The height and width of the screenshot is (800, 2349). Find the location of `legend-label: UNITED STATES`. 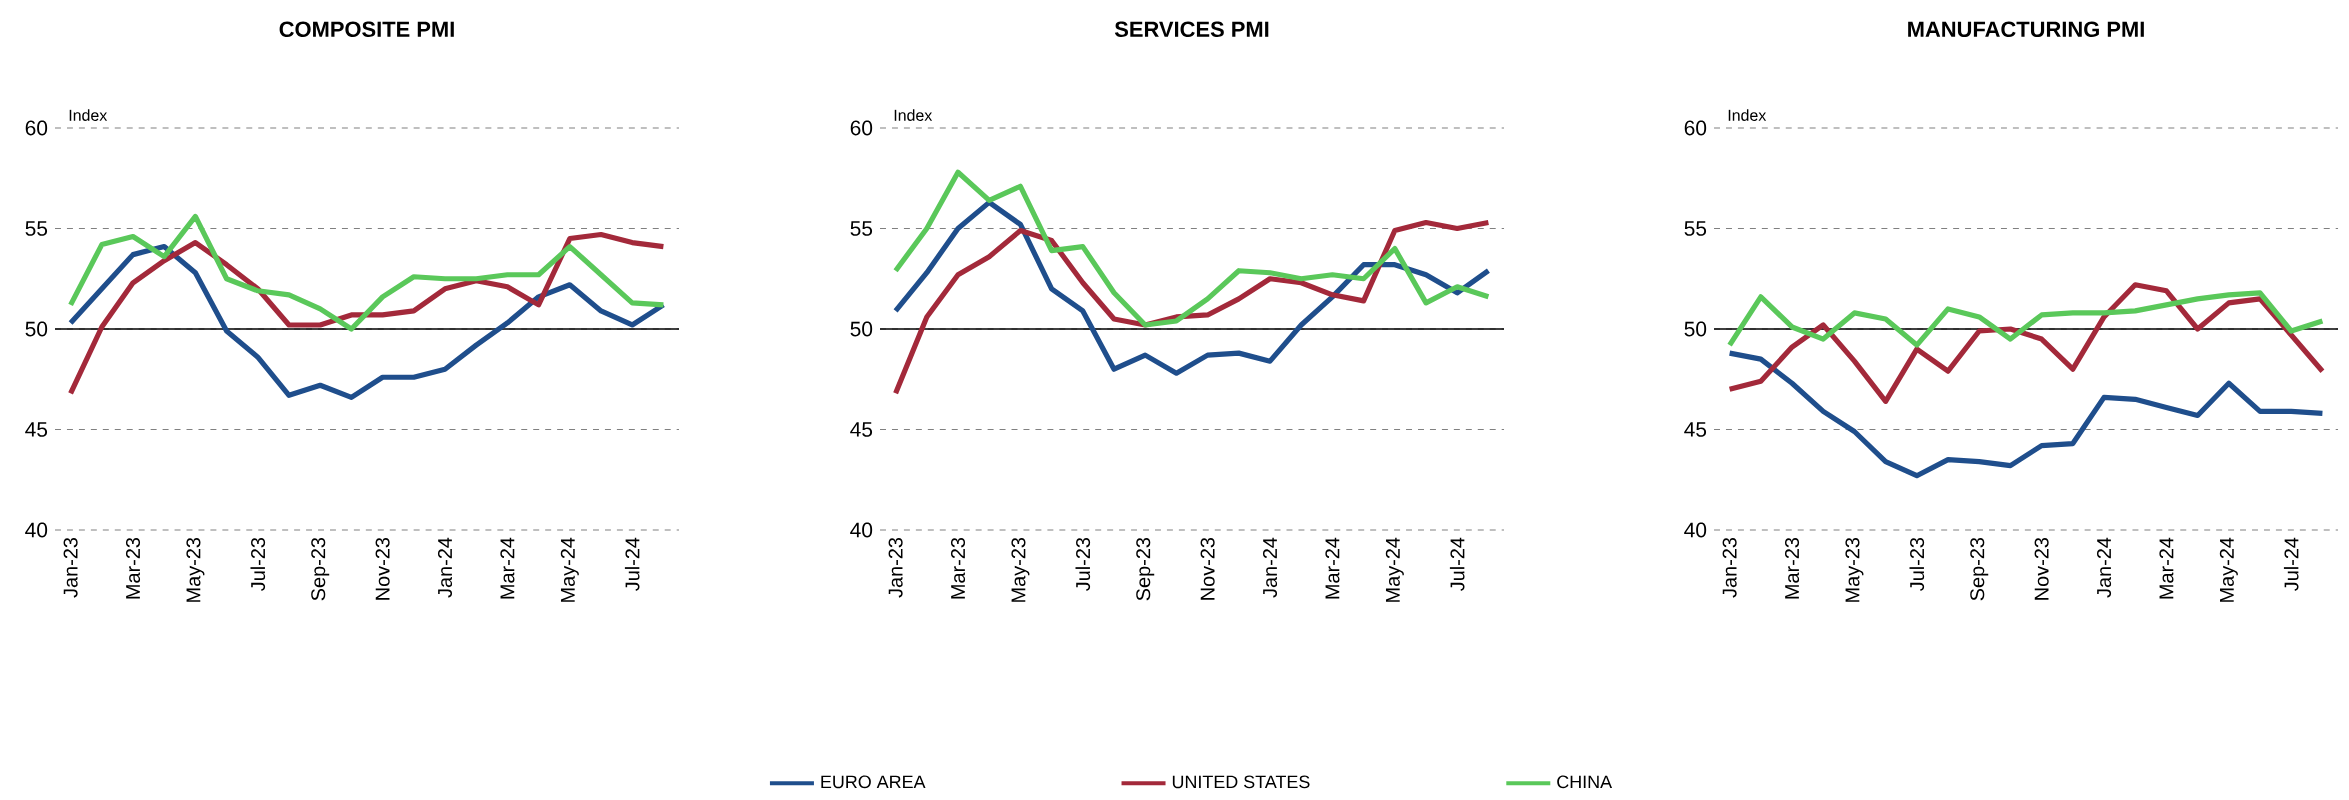

legend-label: UNITED STATES is located at coordinates (1241, 782).